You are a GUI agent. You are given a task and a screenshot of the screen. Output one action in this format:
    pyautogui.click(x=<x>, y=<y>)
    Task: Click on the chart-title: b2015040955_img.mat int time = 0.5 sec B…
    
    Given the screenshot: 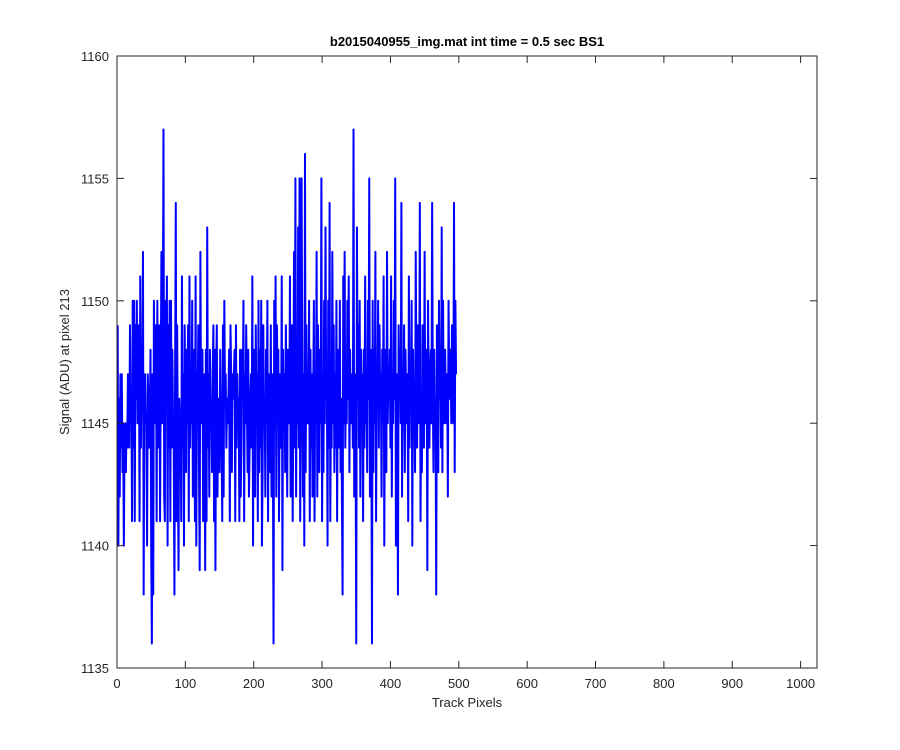 What is the action you would take?
    pyautogui.click(x=467, y=41)
    